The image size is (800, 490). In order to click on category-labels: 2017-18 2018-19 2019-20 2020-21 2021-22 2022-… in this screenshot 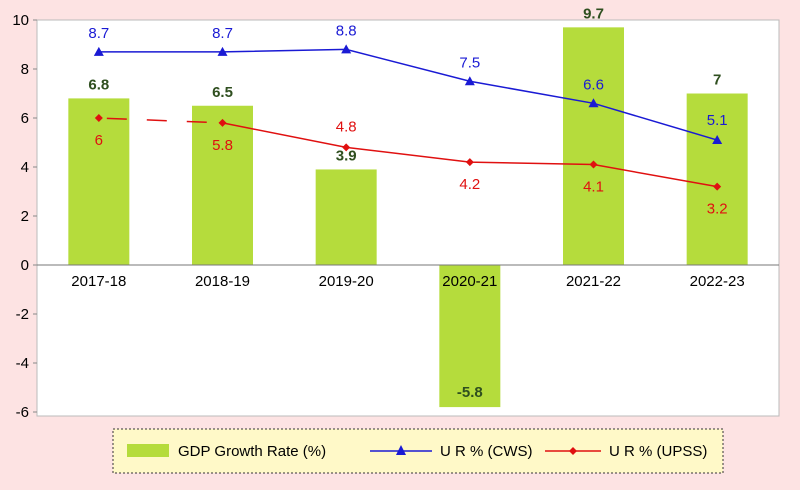, I will do `click(407, 281)`.